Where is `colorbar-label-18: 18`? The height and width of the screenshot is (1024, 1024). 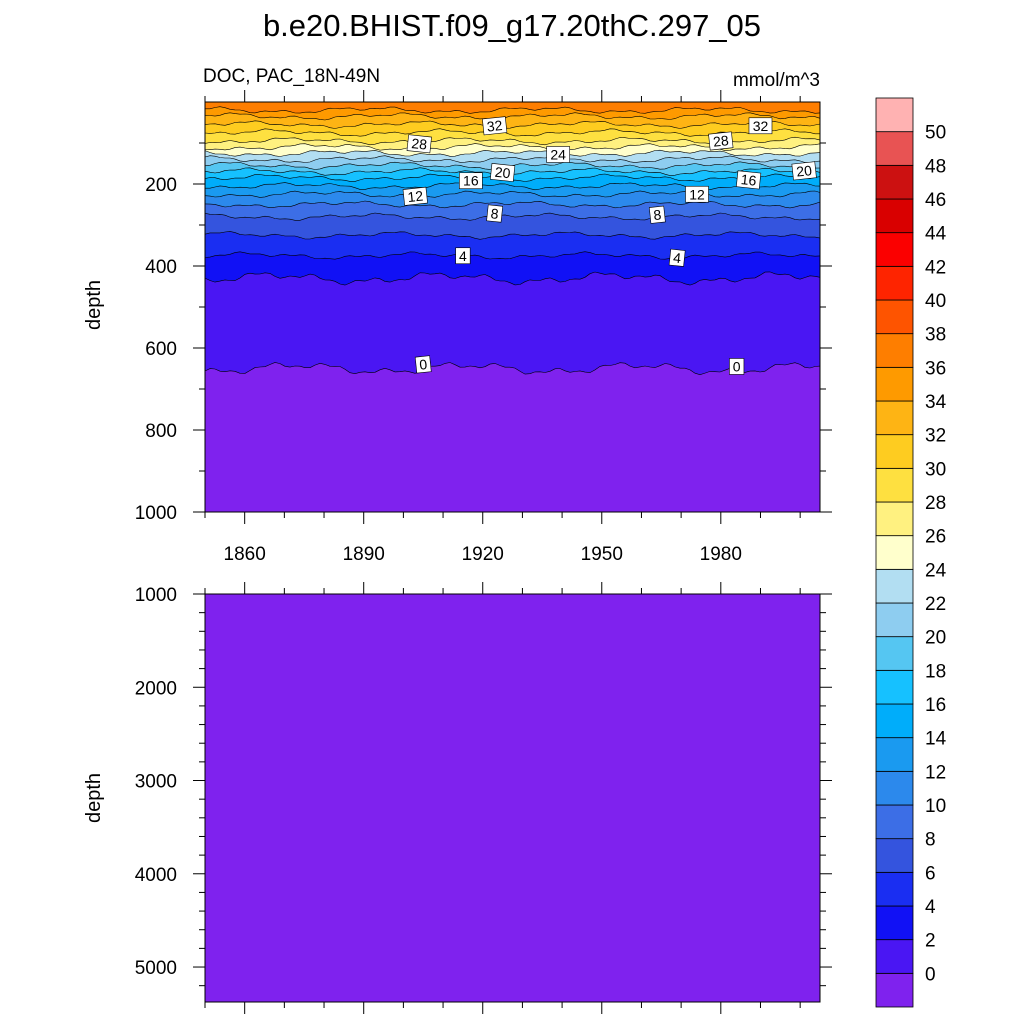
colorbar-label-18: 18 is located at coordinates (935, 671).